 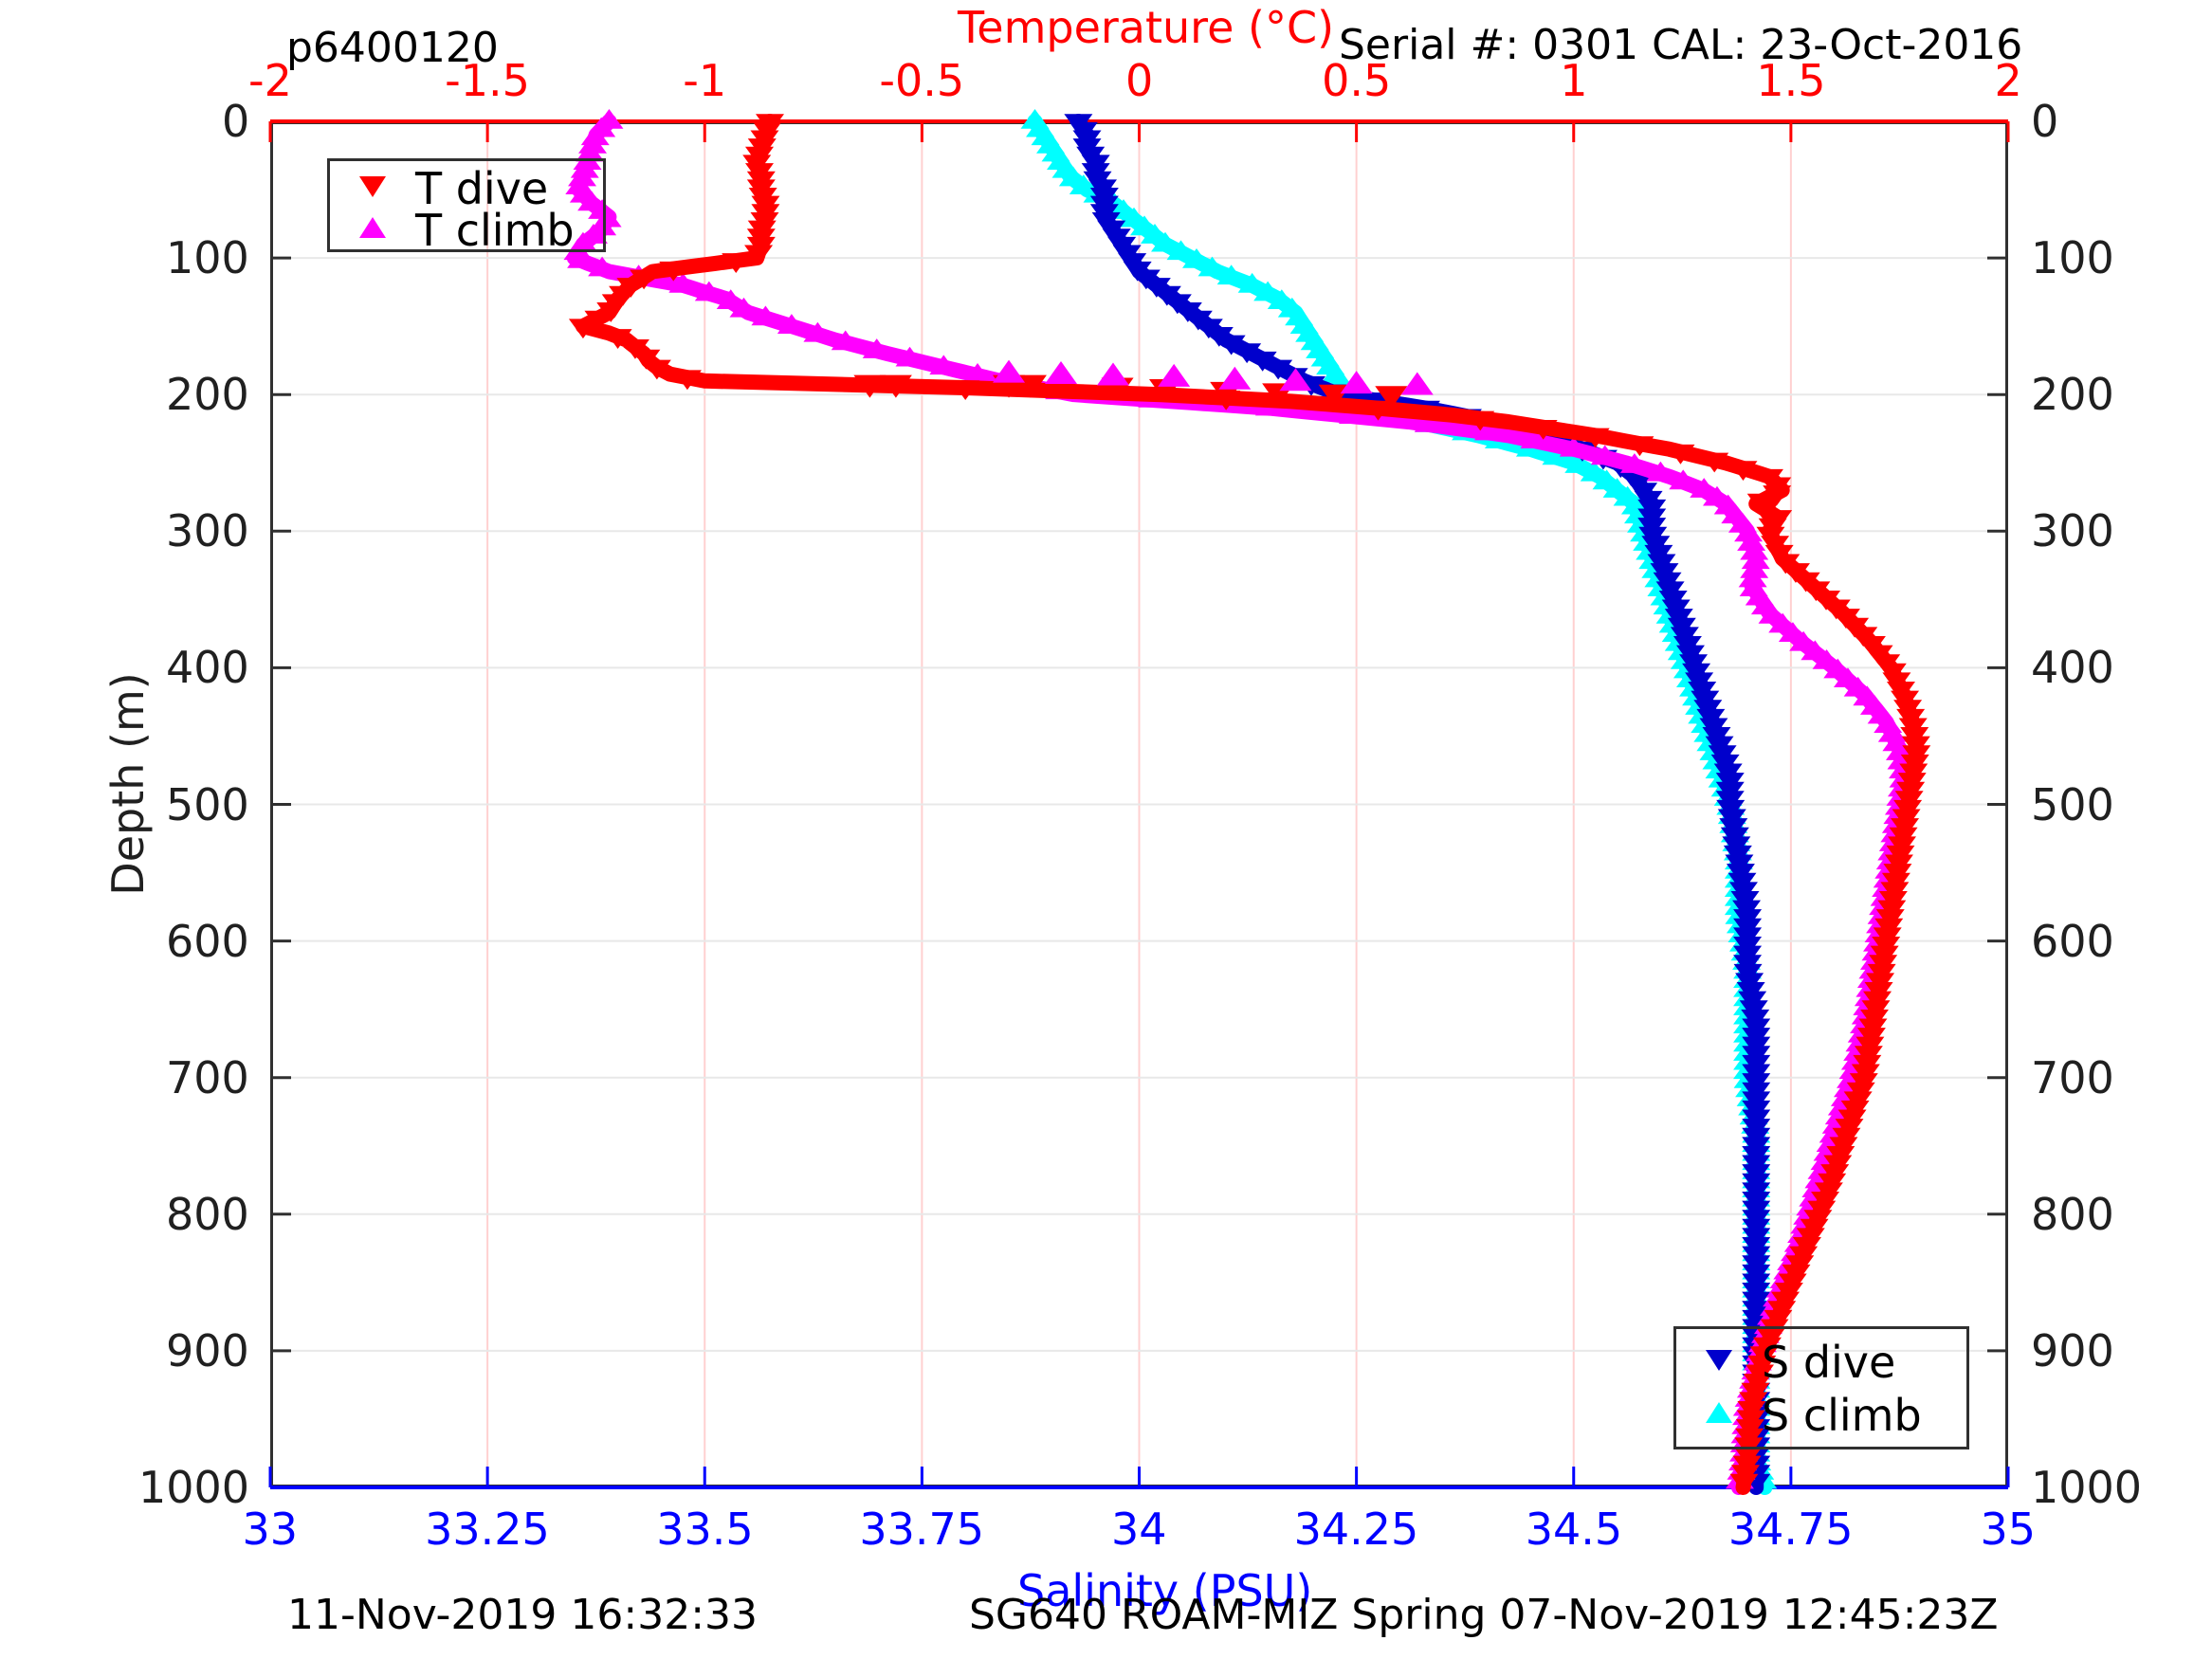 What do you see at coordinates (2045, 121) in the screenshot?
I see `depth-tick-label-right: 0` at bounding box center [2045, 121].